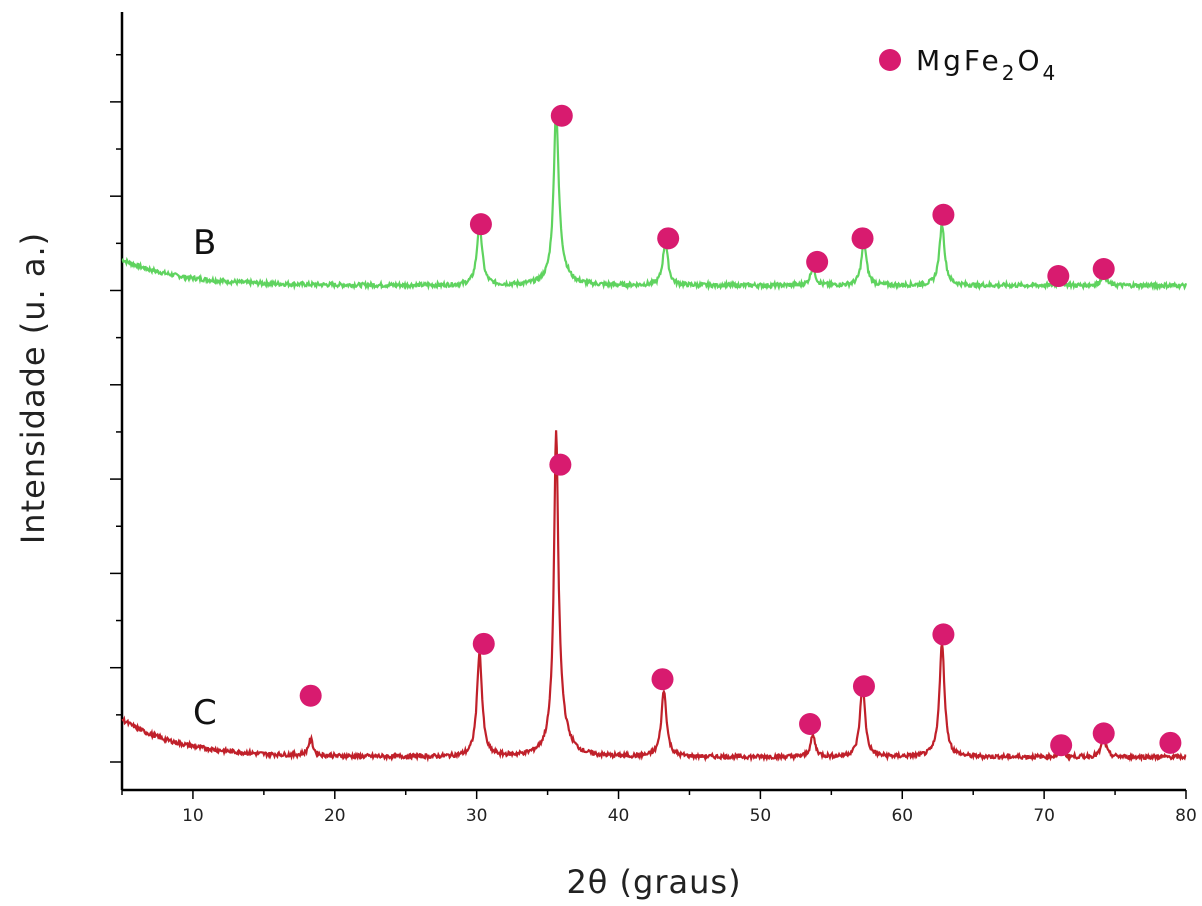  Describe the element at coordinates (902, 816) in the screenshot. I see `x-tick-label-60: 60` at that location.